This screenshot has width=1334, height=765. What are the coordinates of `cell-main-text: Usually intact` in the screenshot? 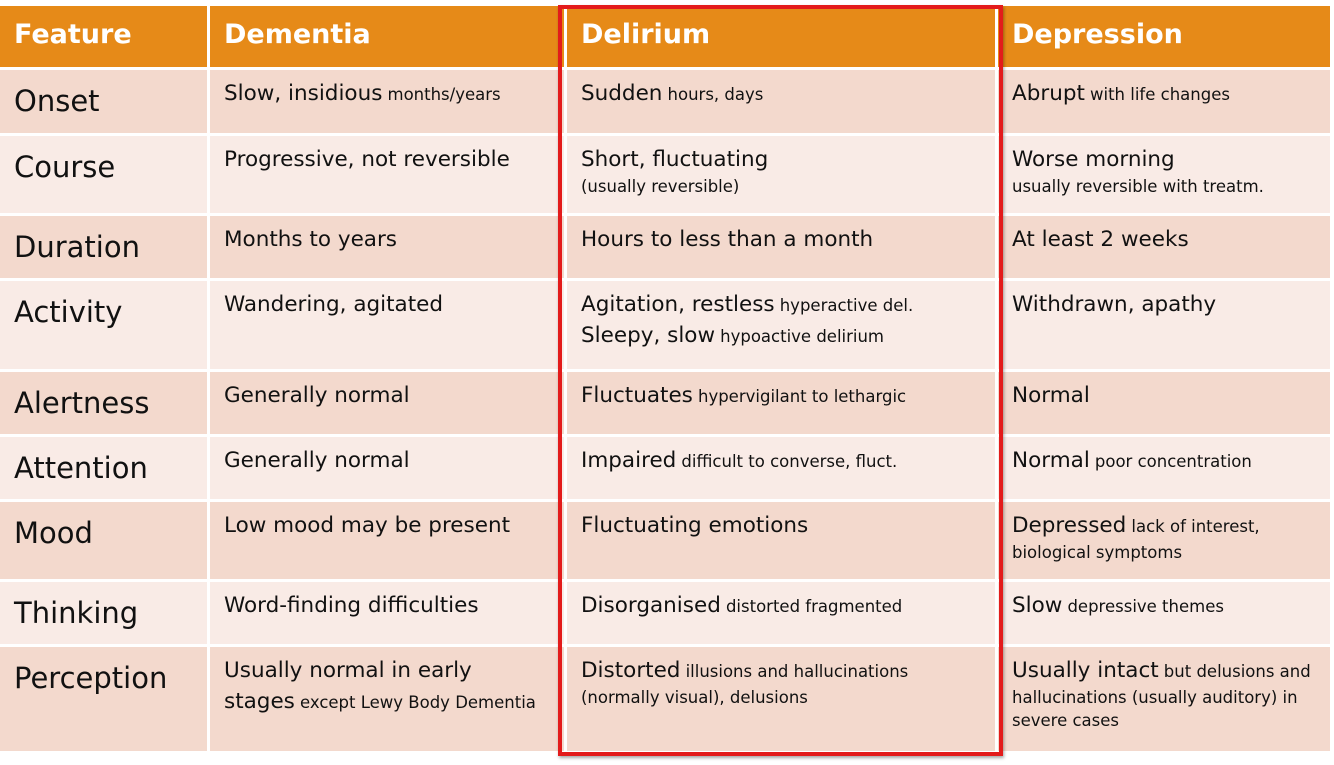 It's located at (1085, 670).